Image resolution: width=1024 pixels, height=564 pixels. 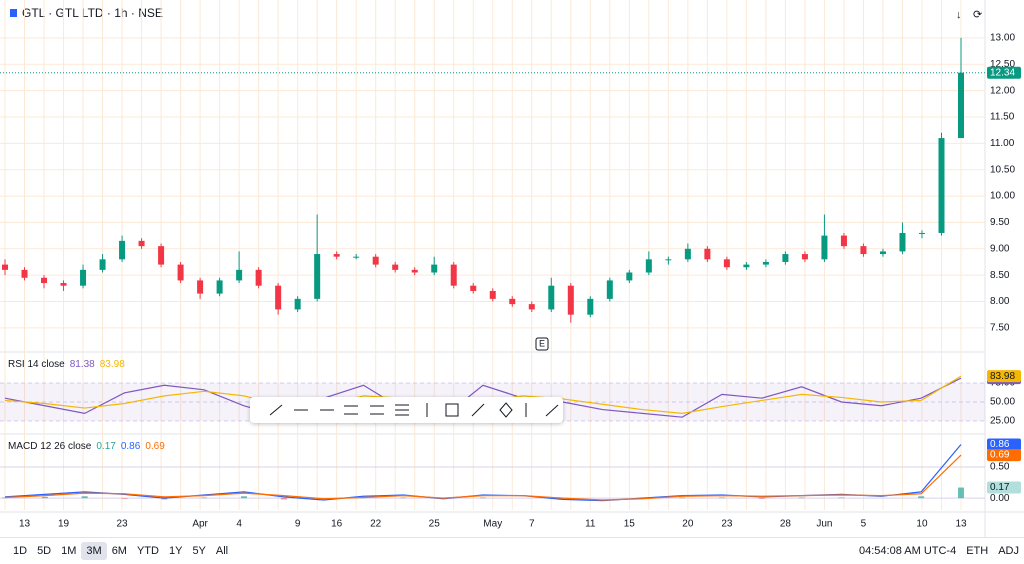 I want to click on y-tick-label: 12.50, so click(x=1002, y=64).